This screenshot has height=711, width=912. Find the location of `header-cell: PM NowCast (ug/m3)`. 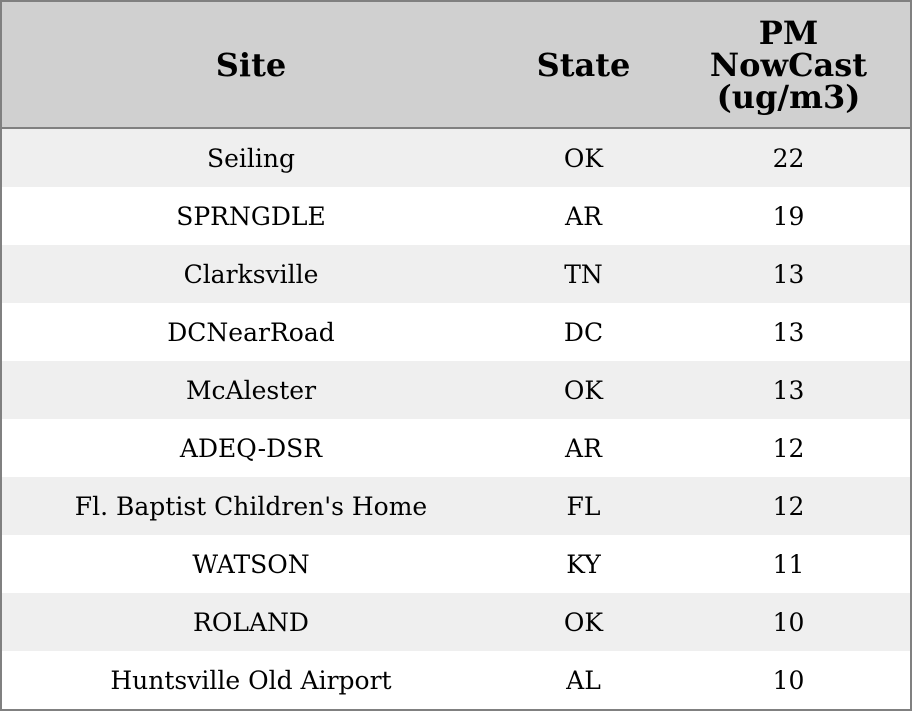

header-cell: PM NowCast (ug/m3) is located at coordinates (788, 65).